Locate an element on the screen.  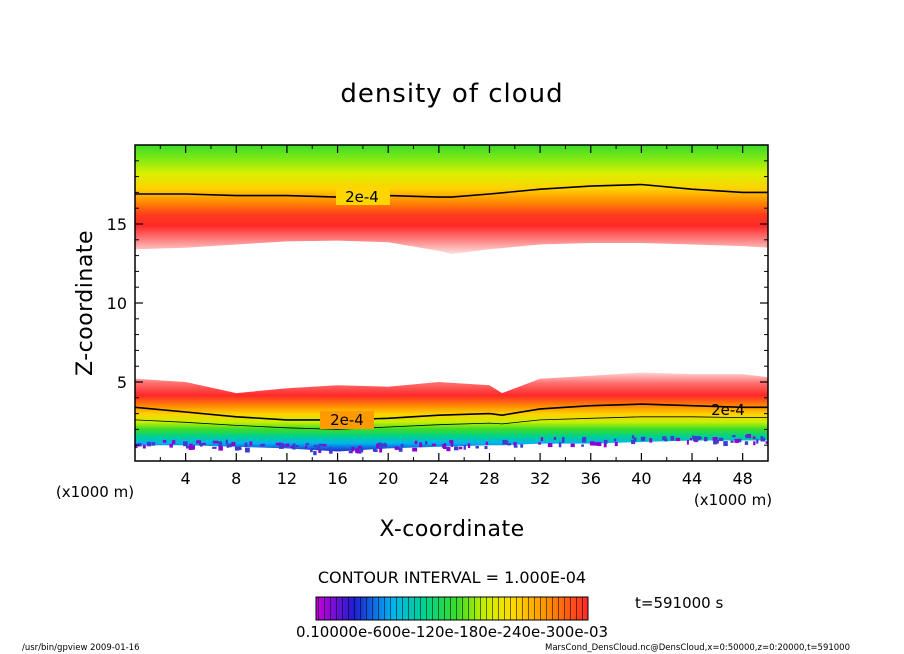
colorbar-stripes is located at coordinates (452, 608).